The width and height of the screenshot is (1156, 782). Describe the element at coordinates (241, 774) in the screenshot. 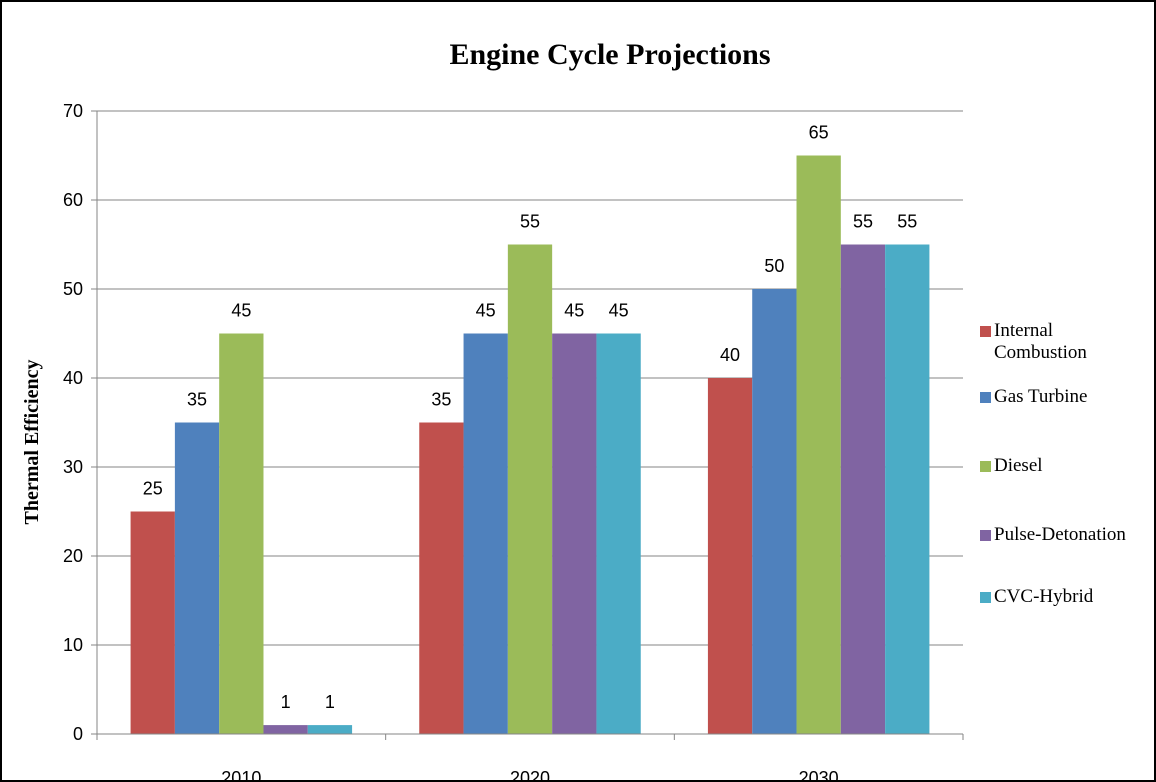

I see `x-tick-label: 2010` at that location.